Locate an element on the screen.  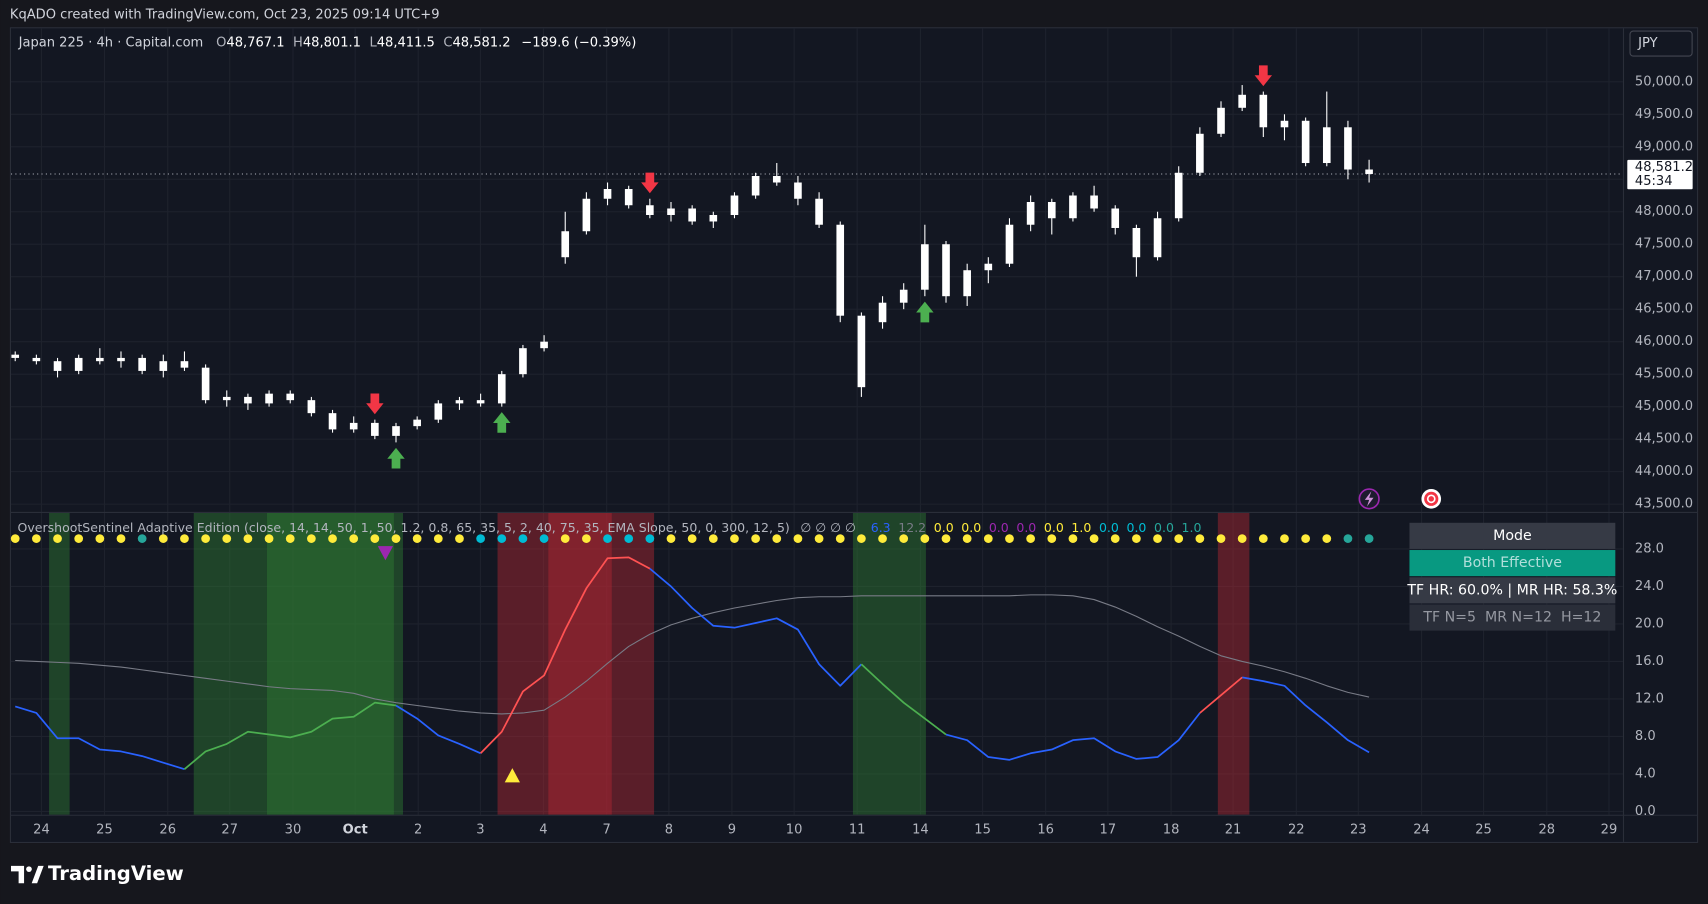
y-tick-label: 44,500.0 is located at coordinates (1664, 439).